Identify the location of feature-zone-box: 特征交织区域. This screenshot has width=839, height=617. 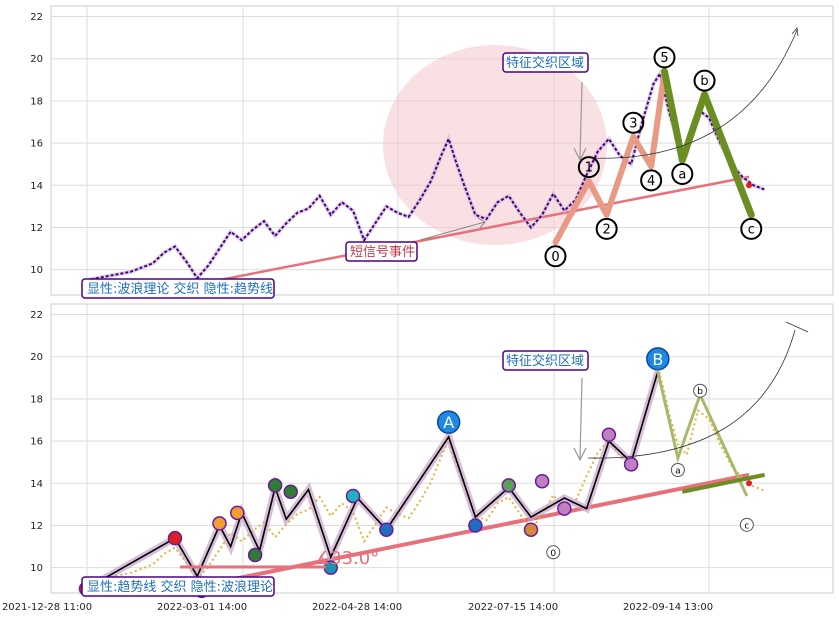
(545, 360).